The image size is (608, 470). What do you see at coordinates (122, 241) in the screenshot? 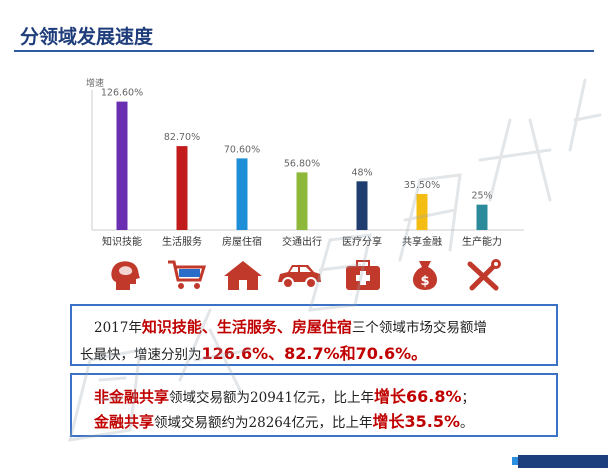
I see `category-label-1: 知识技能` at bounding box center [122, 241].